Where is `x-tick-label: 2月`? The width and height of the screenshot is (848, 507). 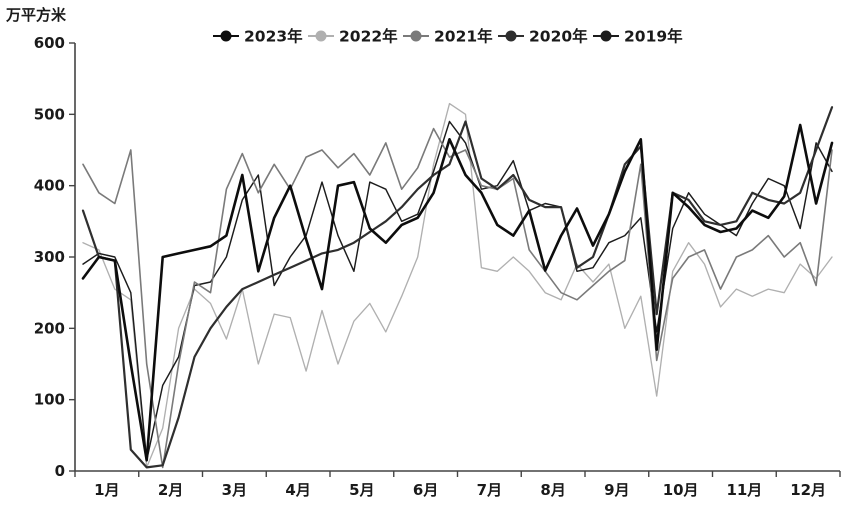
x-tick-label: 2月 is located at coordinates (170, 490).